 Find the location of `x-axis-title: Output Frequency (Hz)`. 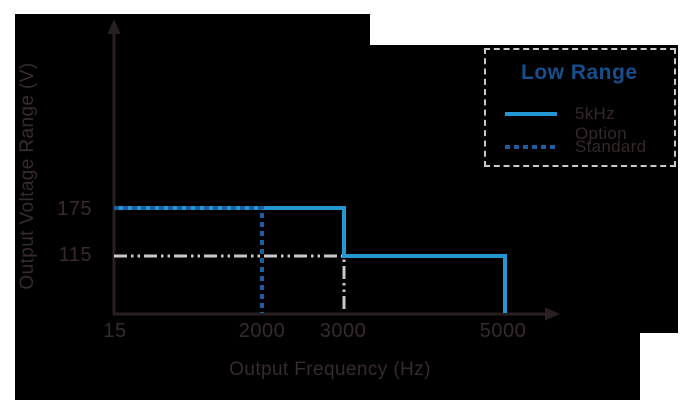

x-axis-title: Output Frequency (Hz) is located at coordinates (330, 369).